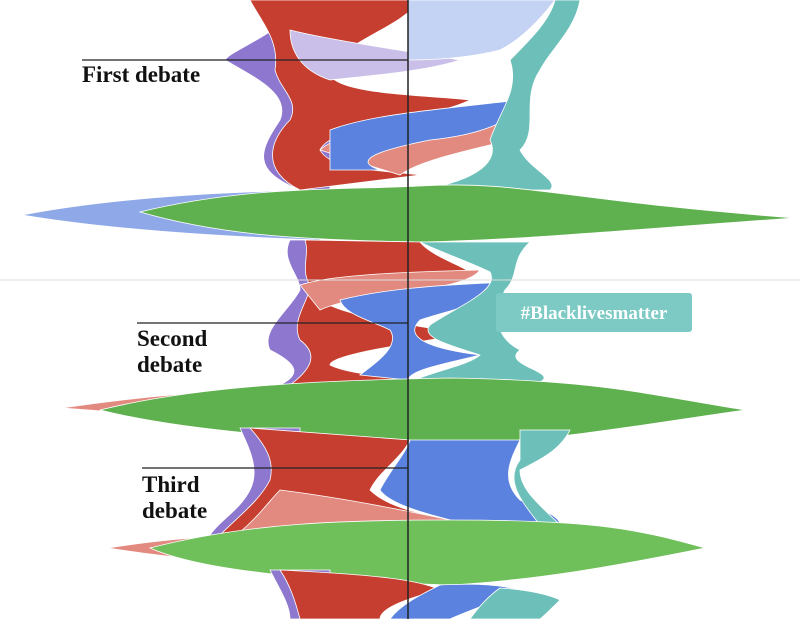 Image resolution: width=800 pixels, height=619 pixels. Describe the element at coordinates (141, 74) in the screenshot. I see `annotation-label: First debate` at that location.